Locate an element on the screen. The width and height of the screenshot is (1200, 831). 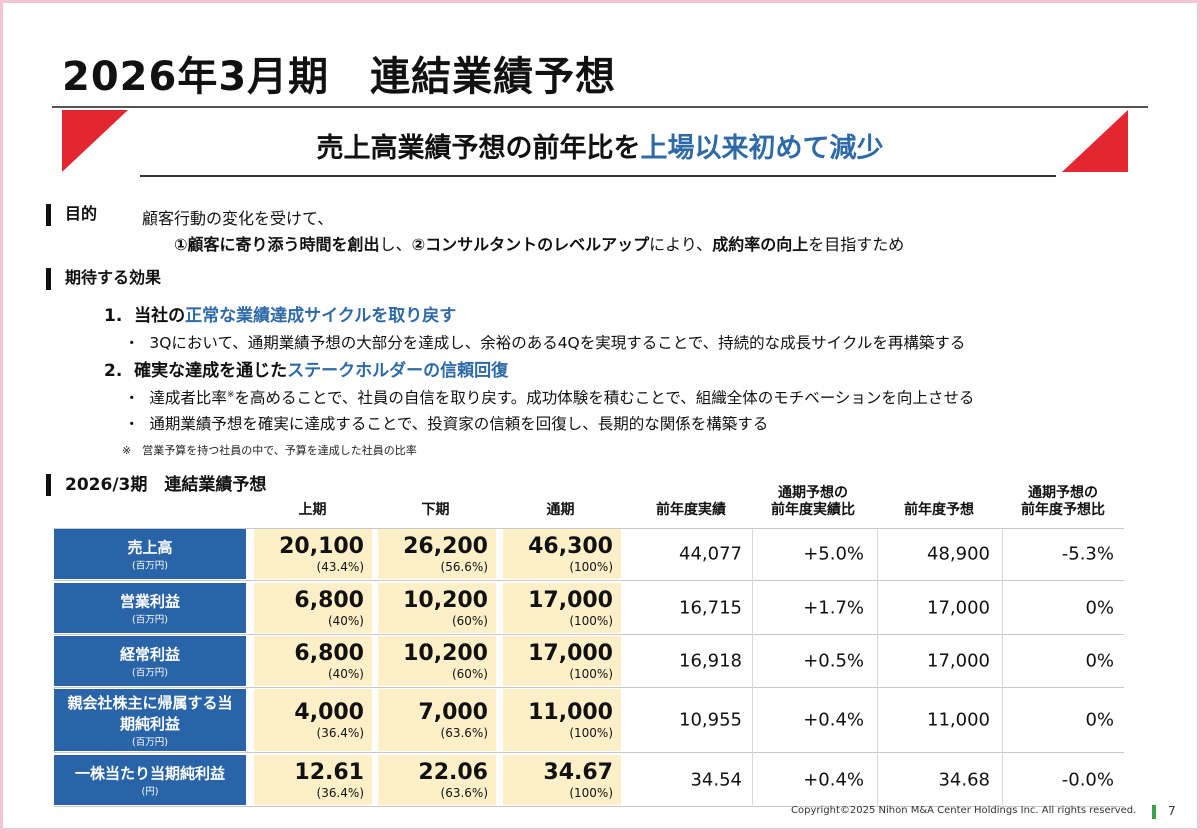
effect-item-1: 1. 当社の正常な業績達成サイクルを取り戻す is located at coordinates (280, 313).